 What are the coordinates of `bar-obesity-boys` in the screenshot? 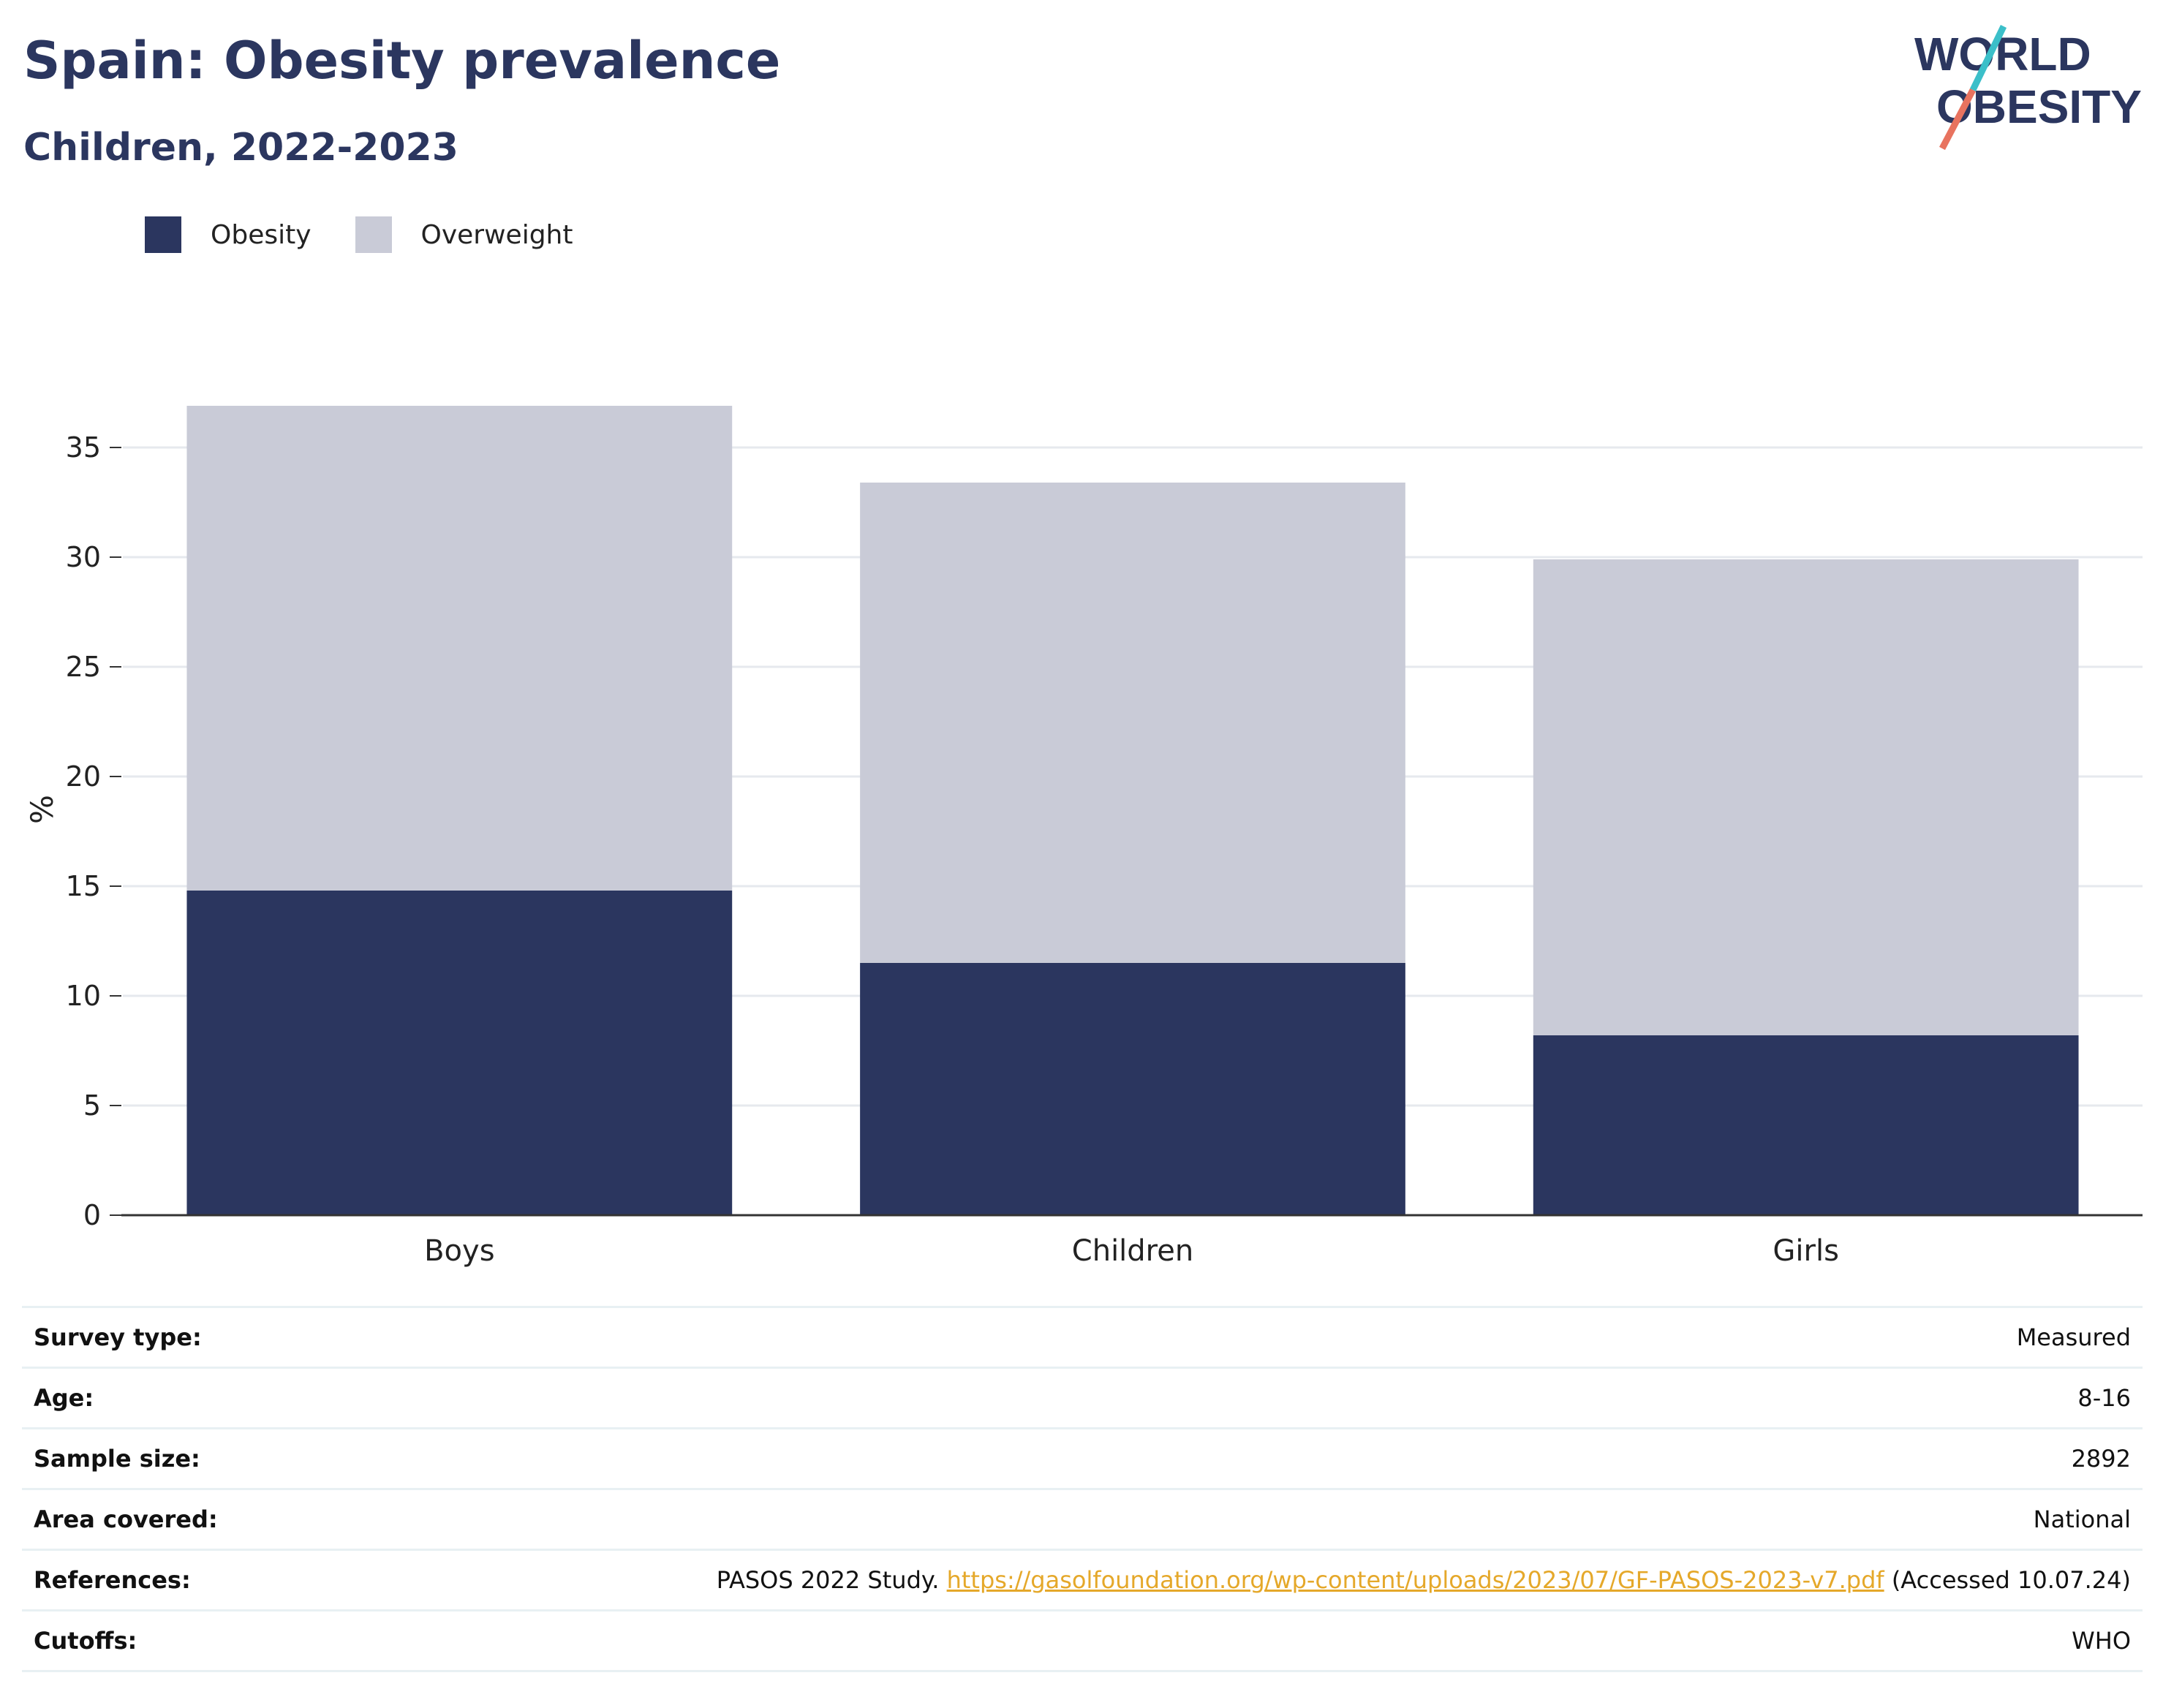 It's located at (460, 1053).